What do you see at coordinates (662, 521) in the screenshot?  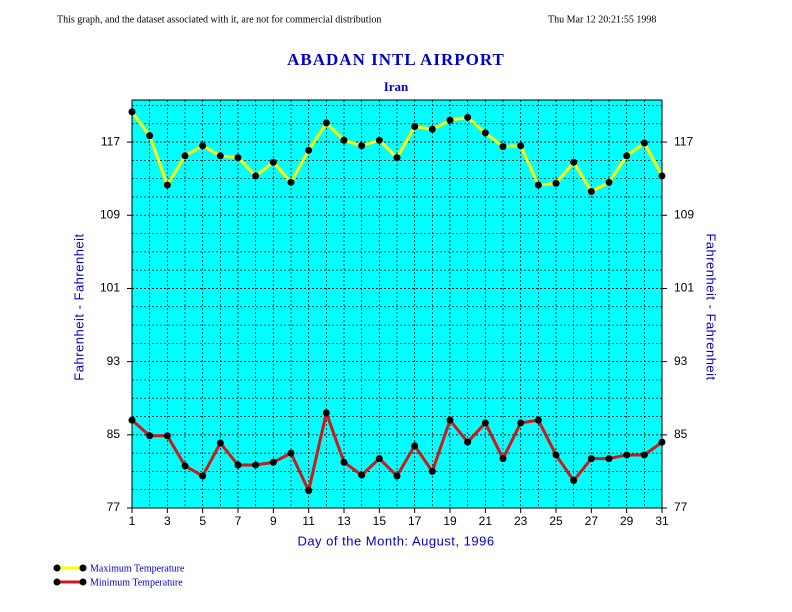 I see `x-tick-label: 31` at bounding box center [662, 521].